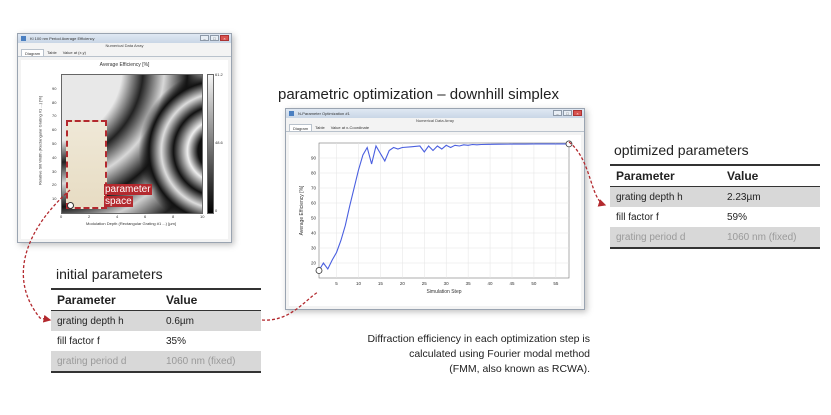 This screenshot has width=831, height=415. I want to click on x-tick-label: 45, so click(512, 283).